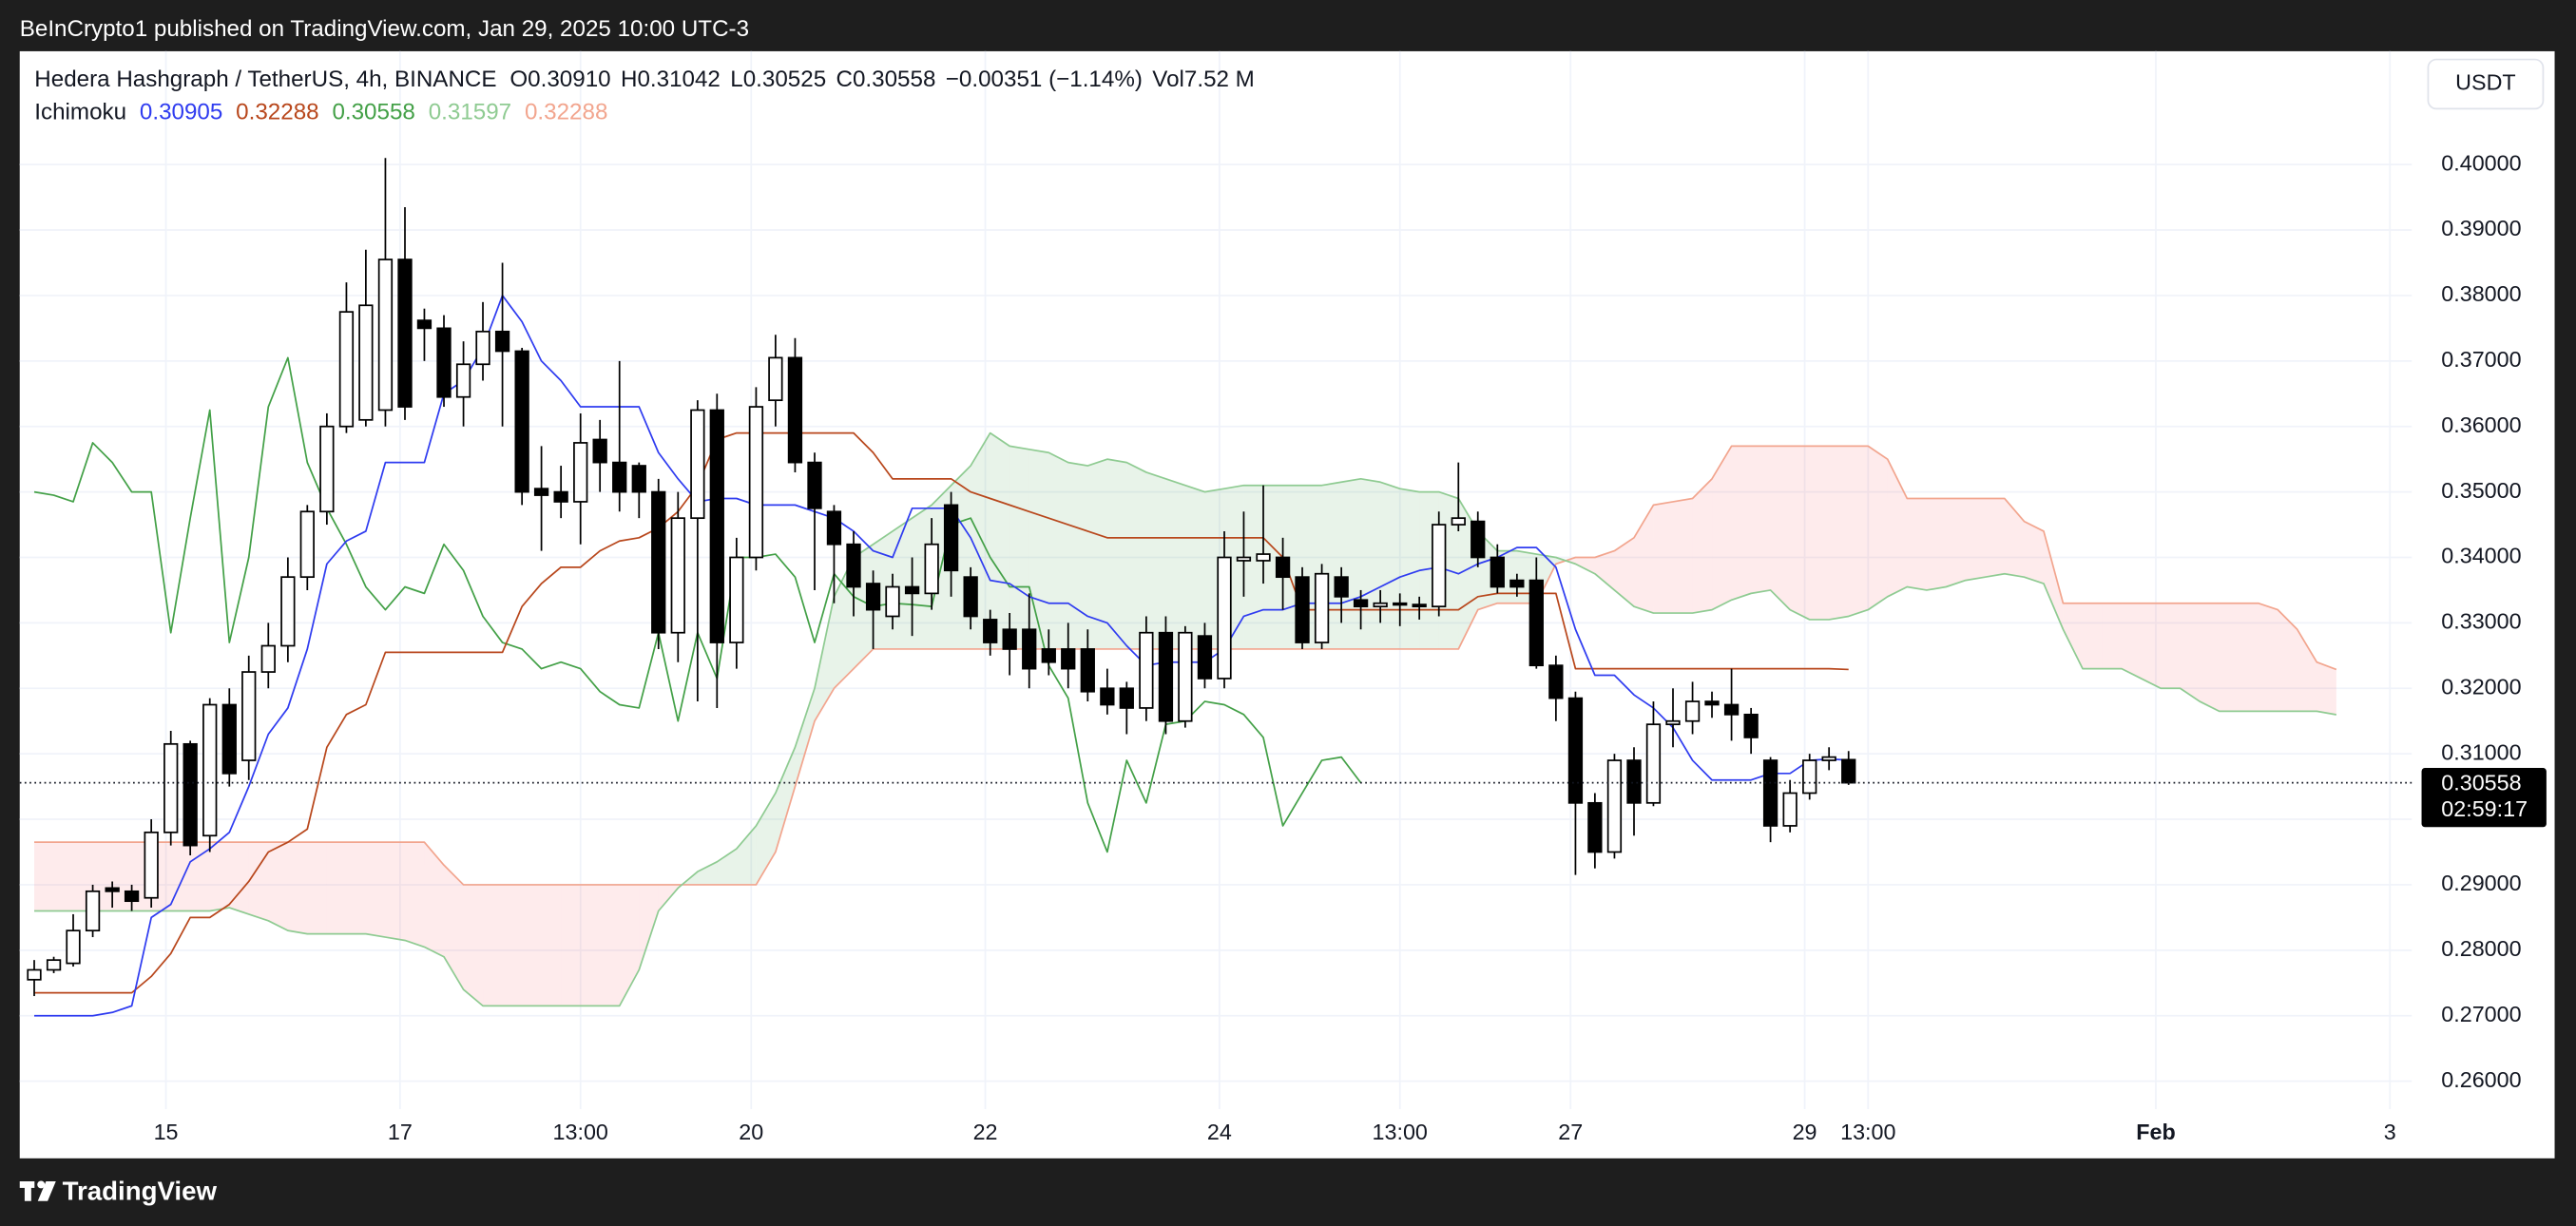  I want to click on ohlc-label: H, so click(629, 79).